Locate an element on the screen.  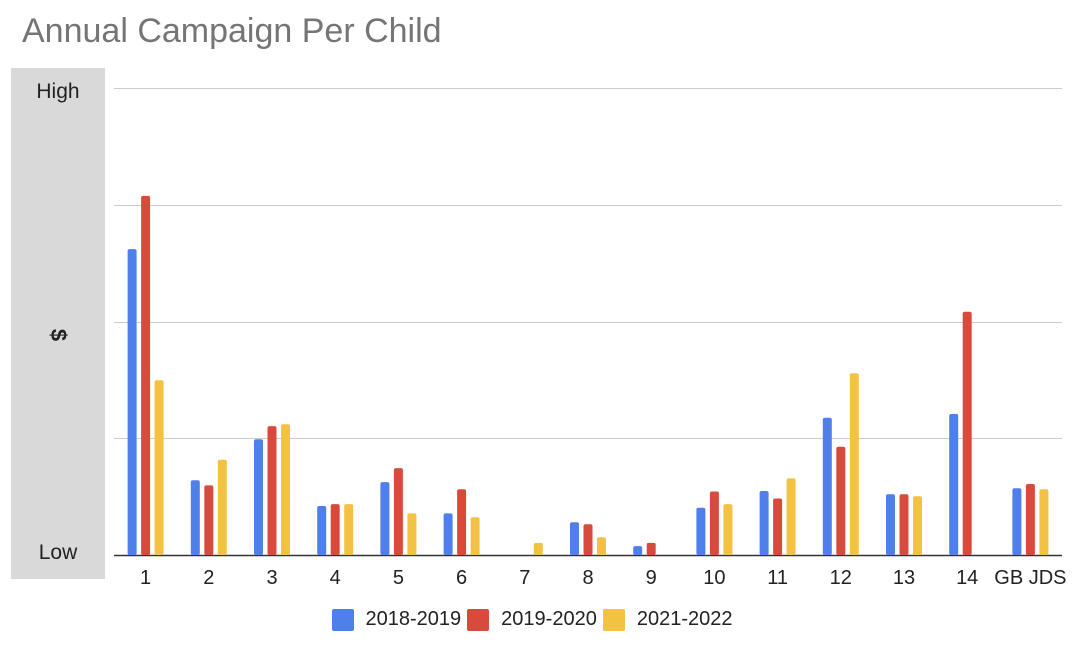
x-tick-label: 13 is located at coordinates (904, 578).